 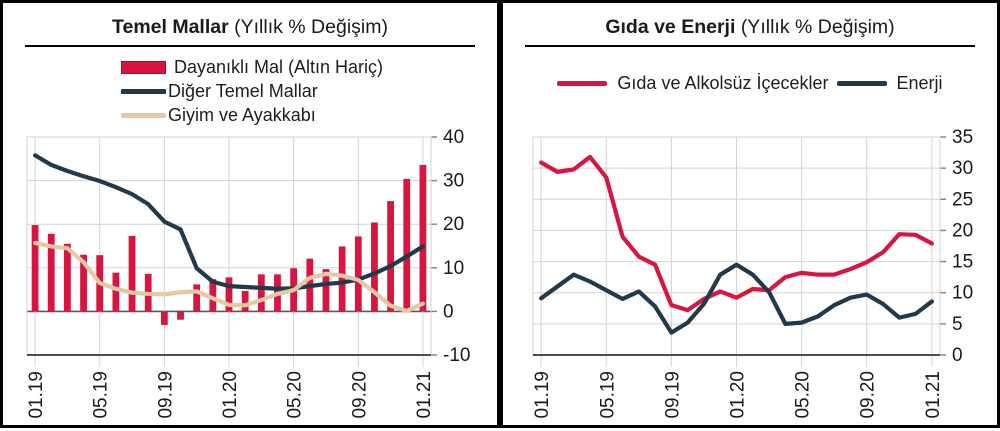 What do you see at coordinates (180, 315) in the screenshot?
I see `bar-10.19` at bounding box center [180, 315].